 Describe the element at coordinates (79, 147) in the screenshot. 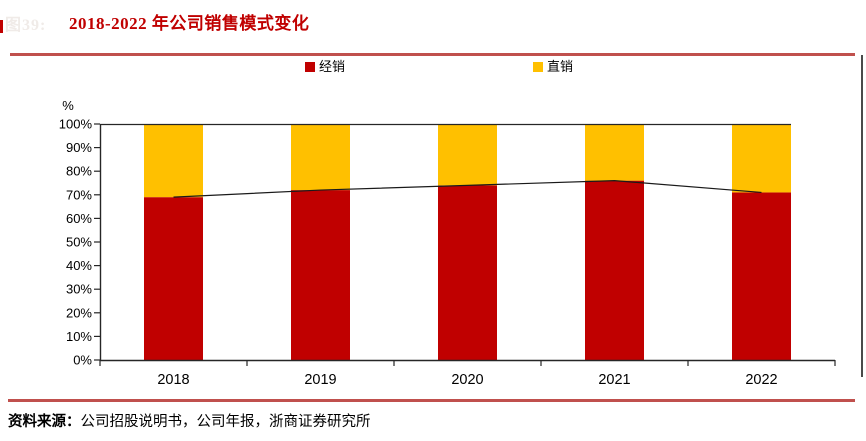

I see `y-tick-label: 90%` at that location.